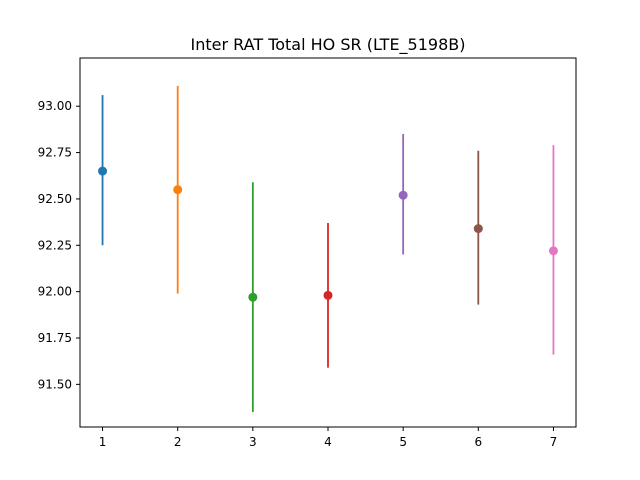 Image resolution: width=640 pixels, height=480 pixels. I want to click on x-tick-label-4: 4, so click(328, 442).